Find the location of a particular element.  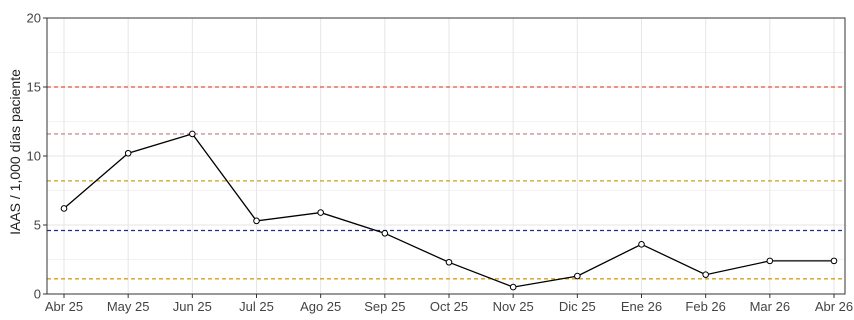

x-tick-label: Dic 25 is located at coordinates (577, 306).